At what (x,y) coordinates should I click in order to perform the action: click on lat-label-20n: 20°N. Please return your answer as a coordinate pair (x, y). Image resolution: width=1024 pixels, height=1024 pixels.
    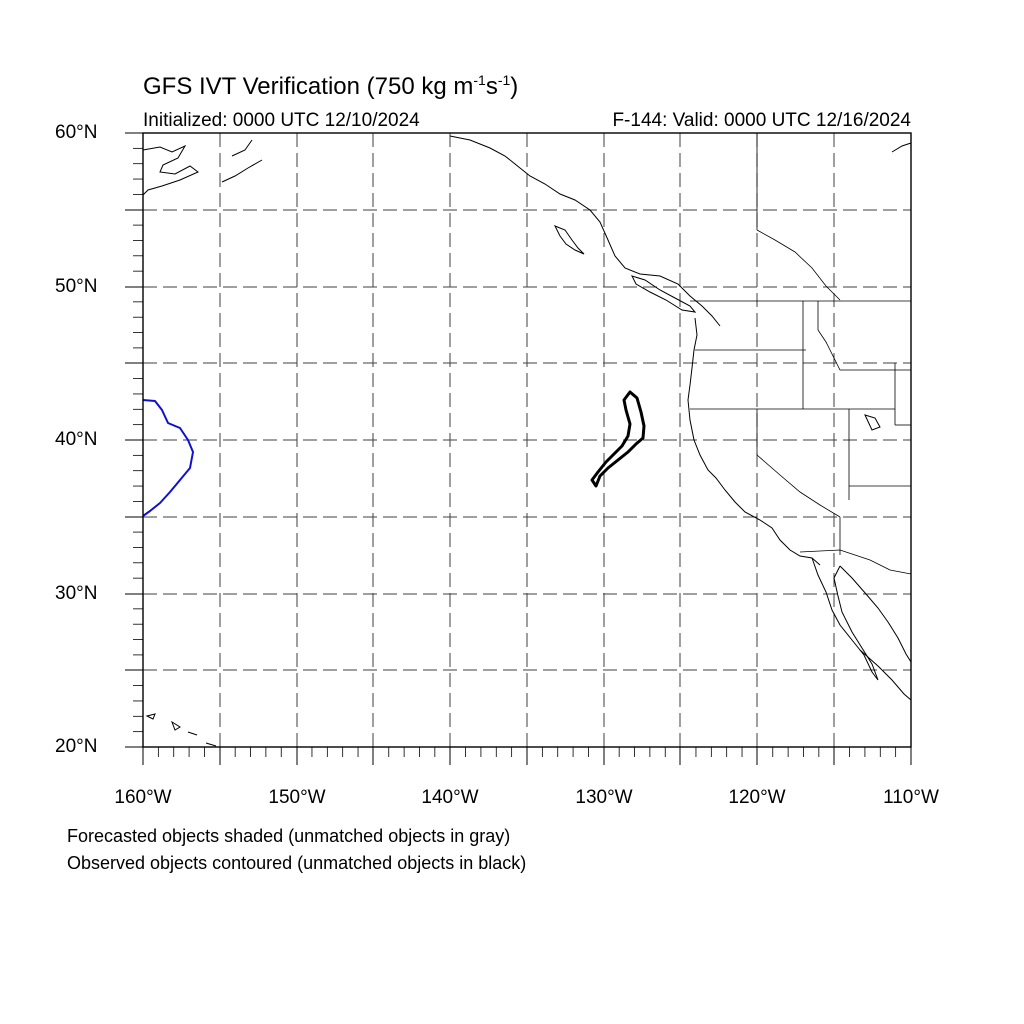
    Looking at the image, I should click on (76, 746).